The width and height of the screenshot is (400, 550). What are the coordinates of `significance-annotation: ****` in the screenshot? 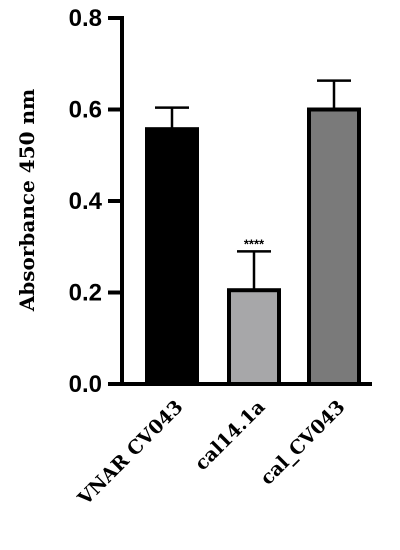 It's located at (254, 243).